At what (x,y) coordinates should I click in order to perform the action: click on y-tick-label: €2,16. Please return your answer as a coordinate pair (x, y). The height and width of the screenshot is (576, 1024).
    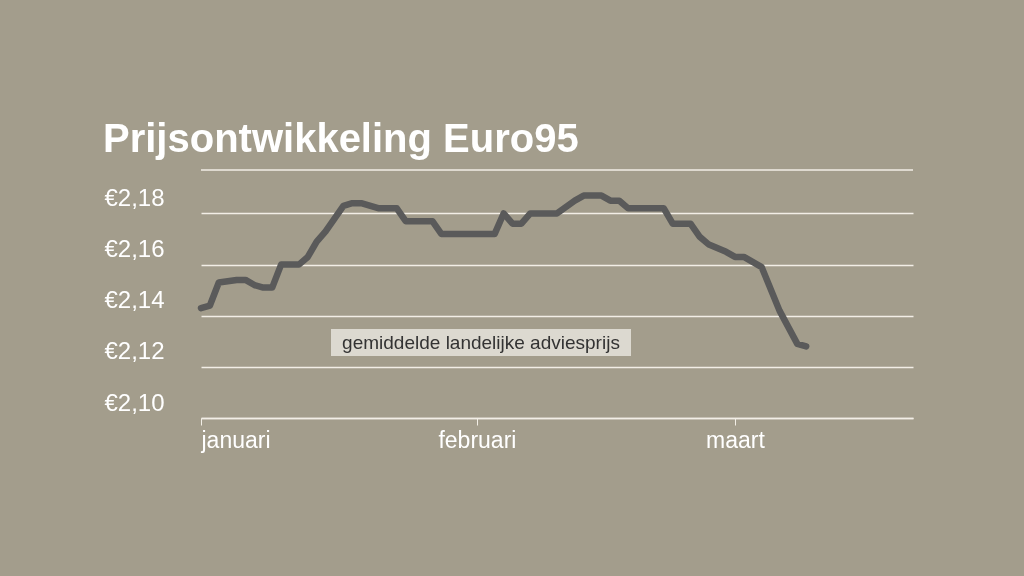
    Looking at the image, I should click on (134, 249).